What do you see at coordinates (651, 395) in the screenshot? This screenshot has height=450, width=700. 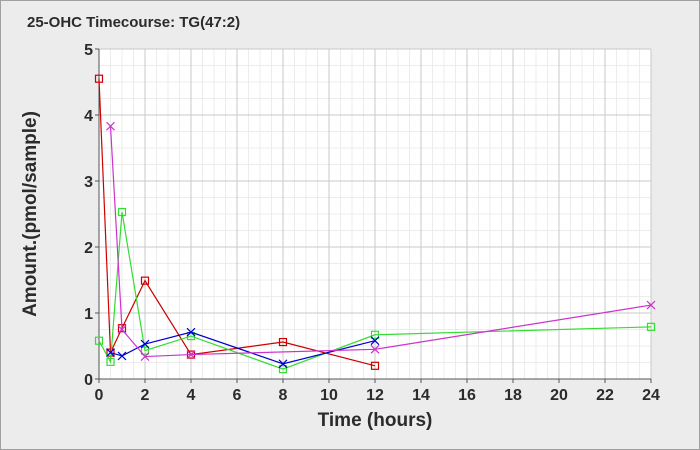 I see `x-tick-label: 24` at bounding box center [651, 395].